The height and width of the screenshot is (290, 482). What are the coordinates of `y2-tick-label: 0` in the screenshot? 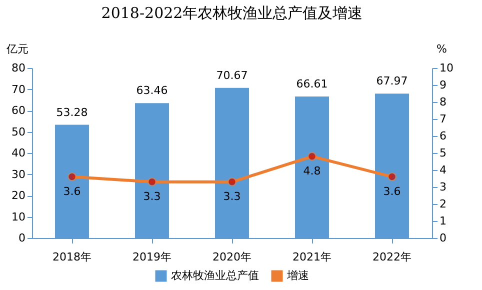 It's located at (443, 238).